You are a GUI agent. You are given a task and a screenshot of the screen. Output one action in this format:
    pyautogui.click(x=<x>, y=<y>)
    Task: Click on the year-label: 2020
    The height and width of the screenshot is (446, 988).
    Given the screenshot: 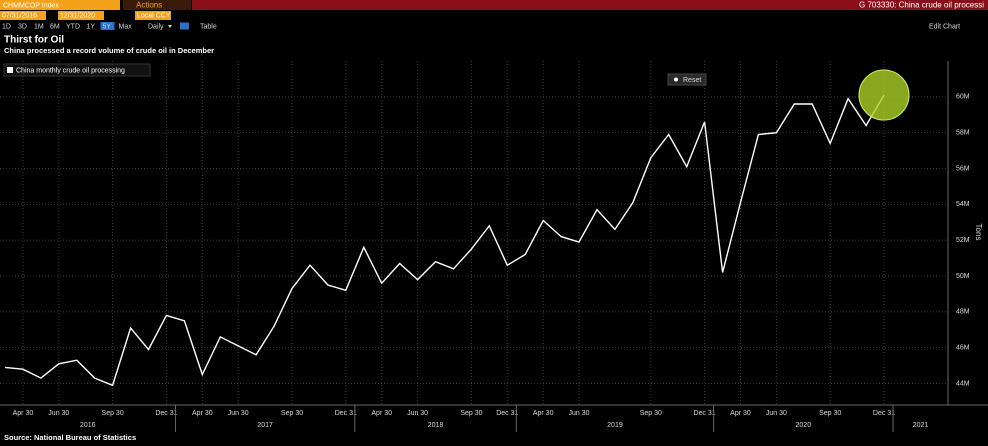 What is the action you would take?
    pyautogui.click(x=804, y=425)
    